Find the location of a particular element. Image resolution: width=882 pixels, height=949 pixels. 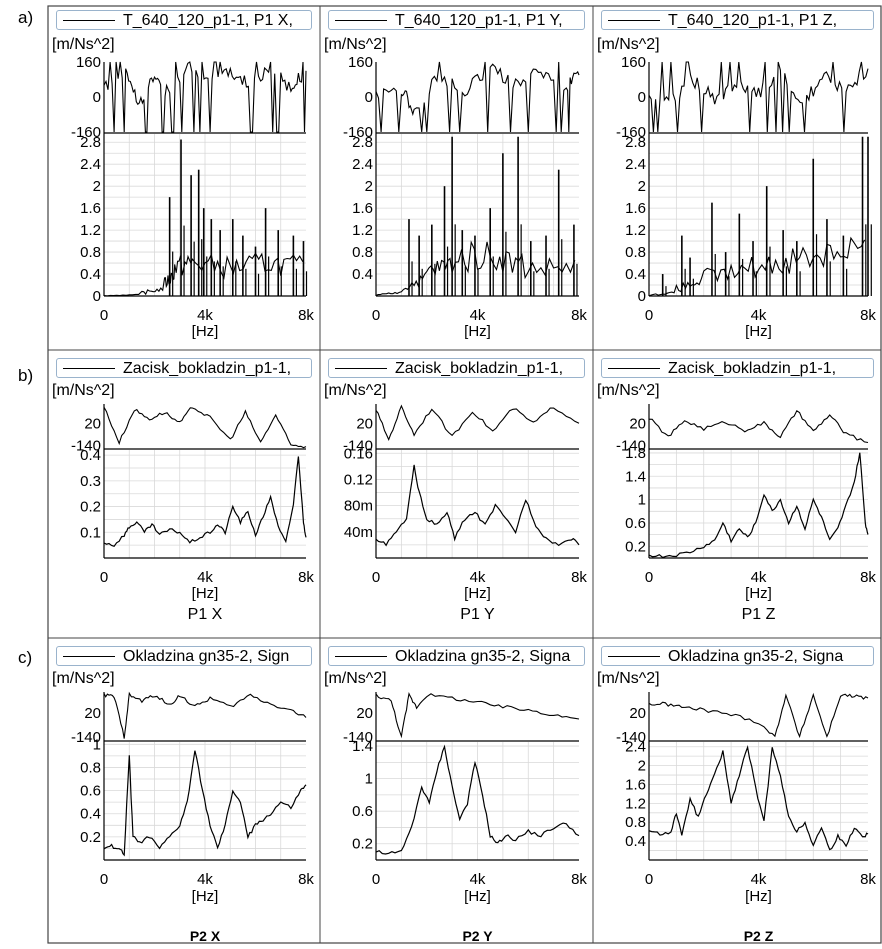

panel-caption: P2 X is located at coordinates (205, 936).